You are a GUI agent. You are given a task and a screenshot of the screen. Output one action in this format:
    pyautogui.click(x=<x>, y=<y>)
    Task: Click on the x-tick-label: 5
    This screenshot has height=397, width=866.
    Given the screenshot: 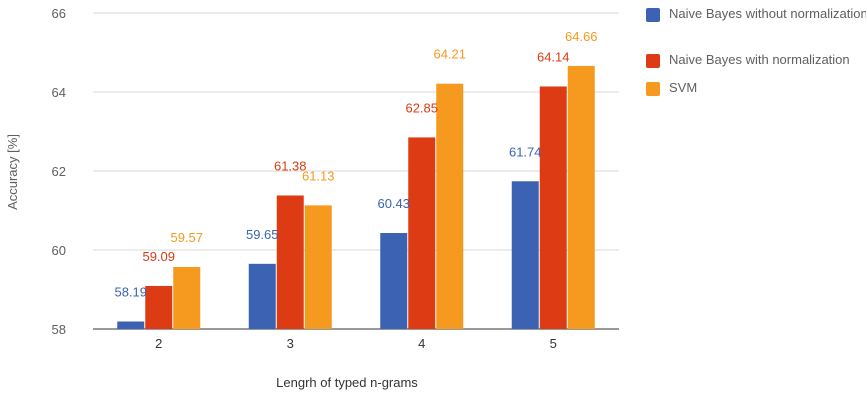 What is the action you would take?
    pyautogui.click(x=553, y=343)
    